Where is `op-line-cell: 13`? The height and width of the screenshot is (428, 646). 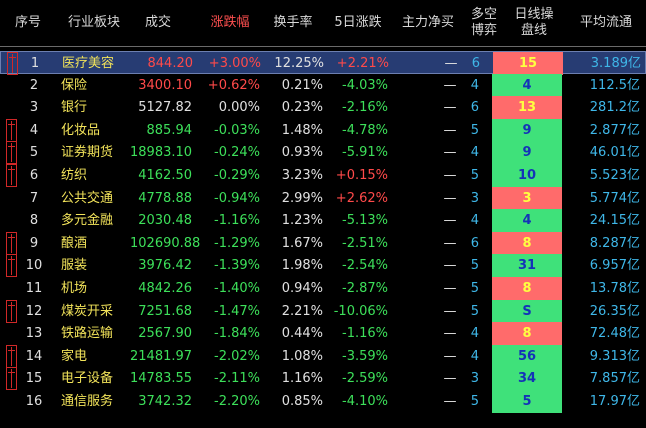
op-line-cell: 13 is located at coordinates (527, 108).